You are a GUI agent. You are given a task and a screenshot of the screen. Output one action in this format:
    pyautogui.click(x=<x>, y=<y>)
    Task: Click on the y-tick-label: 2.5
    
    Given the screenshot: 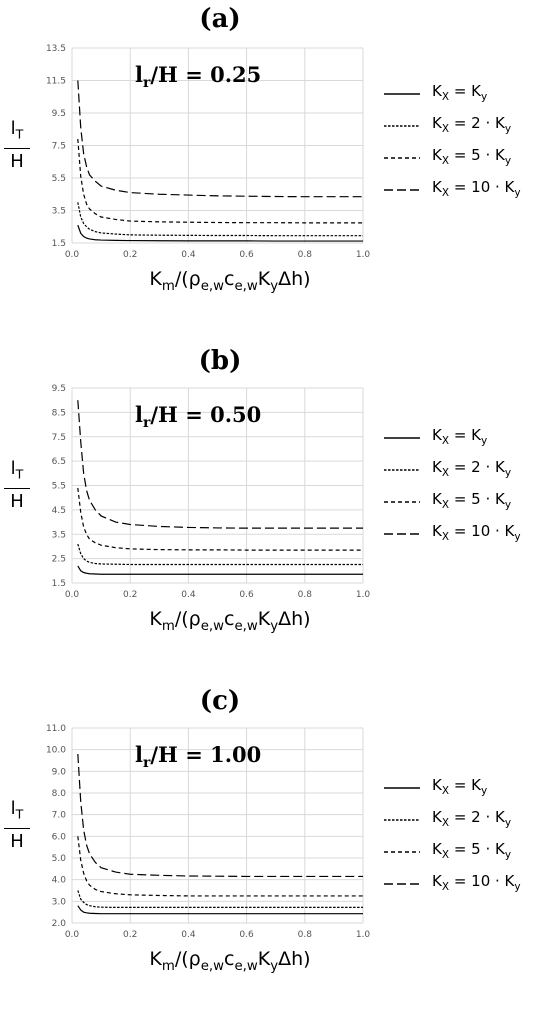 What is the action you would take?
    pyautogui.click(x=59, y=560)
    